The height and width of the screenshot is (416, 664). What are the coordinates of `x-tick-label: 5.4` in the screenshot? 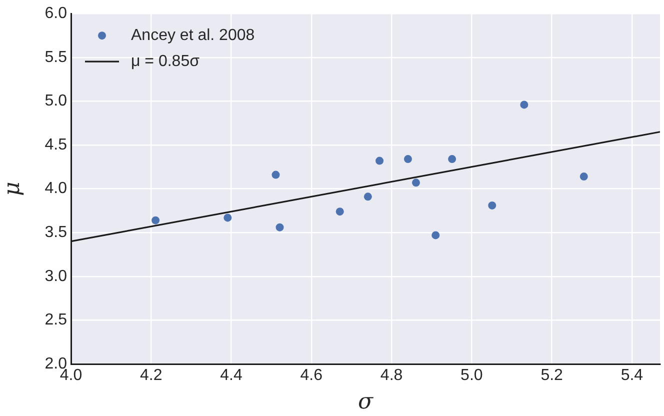 It's located at (632, 375).